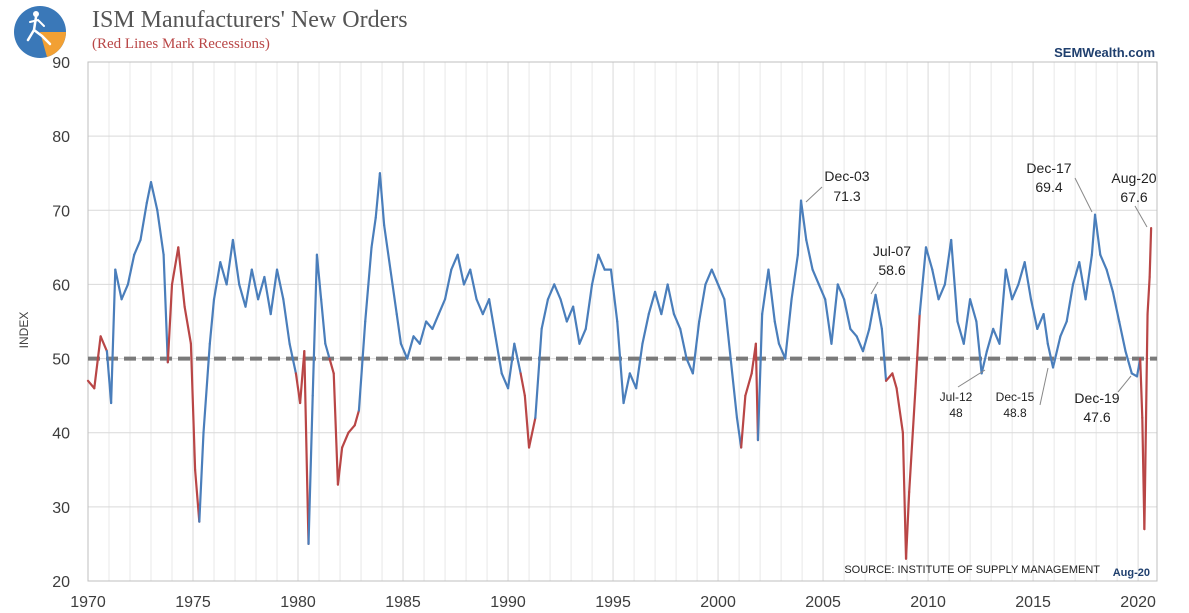 The image size is (1189, 613). Describe the element at coordinates (718, 602) in the screenshot. I see `x-tick-label: 2000` at that location.